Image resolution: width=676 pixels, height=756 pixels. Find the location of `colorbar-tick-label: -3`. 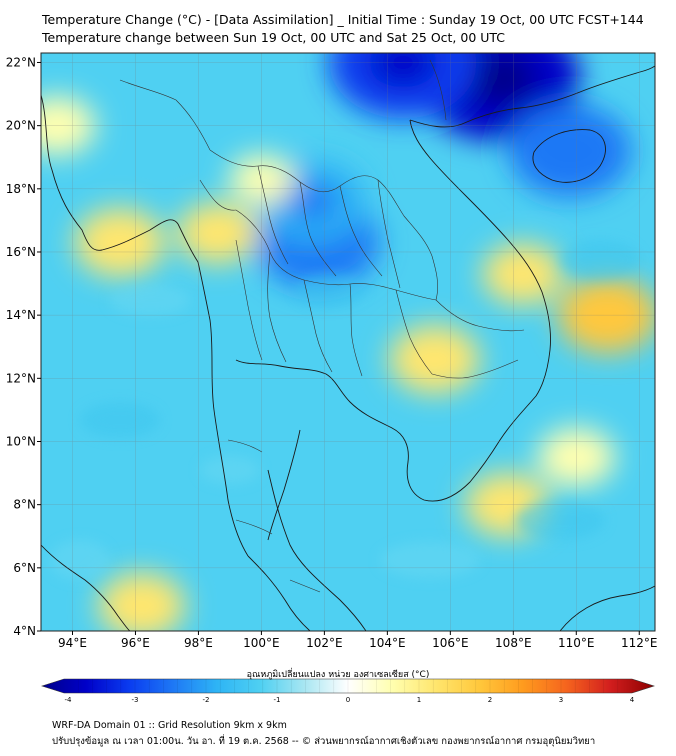

colorbar-tick-label: -3 is located at coordinates (135, 700).